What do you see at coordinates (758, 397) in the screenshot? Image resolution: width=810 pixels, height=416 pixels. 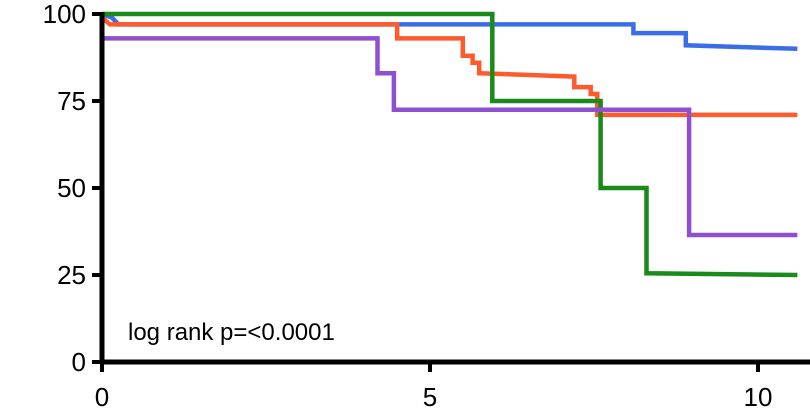 I see `x-tick-label: 10` at bounding box center [758, 397].